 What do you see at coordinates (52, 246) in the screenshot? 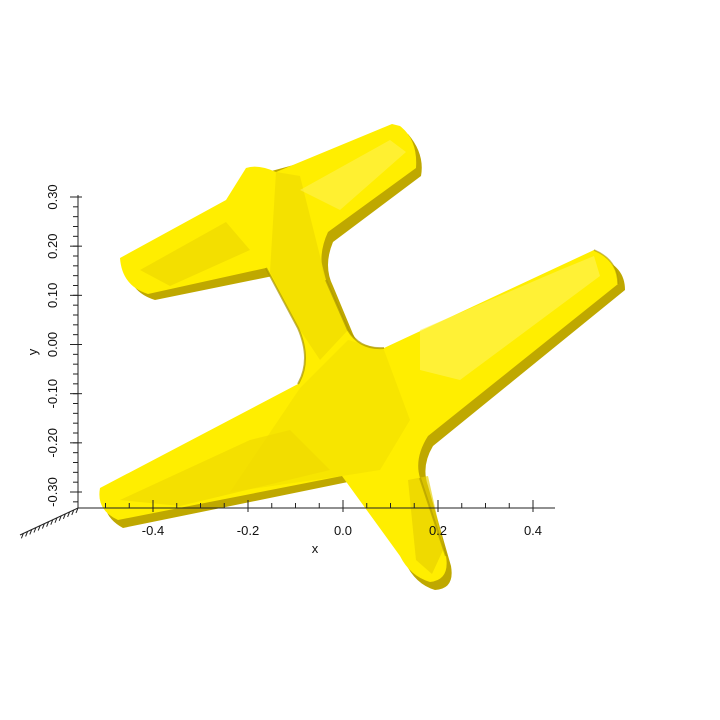
I see `y-tick-label: 0.20` at bounding box center [52, 246].